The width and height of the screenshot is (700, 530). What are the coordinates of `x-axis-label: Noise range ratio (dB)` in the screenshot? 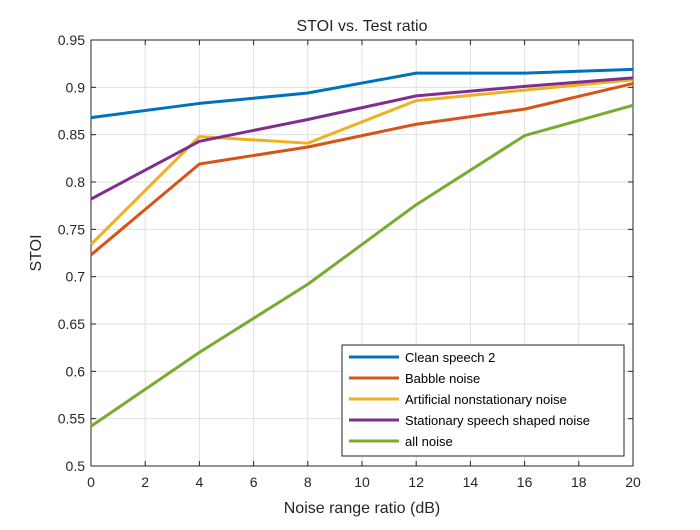 It's located at (362, 508).